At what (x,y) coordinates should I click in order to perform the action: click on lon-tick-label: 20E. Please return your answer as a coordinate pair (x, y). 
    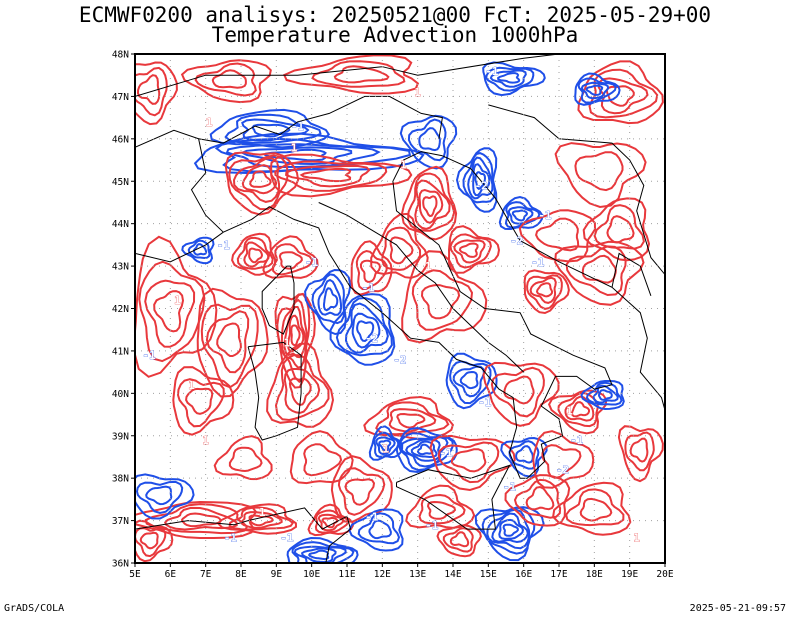
    Looking at the image, I should click on (664, 574).